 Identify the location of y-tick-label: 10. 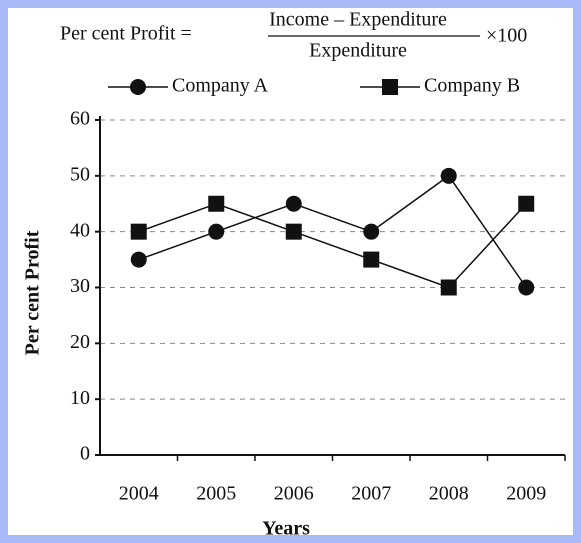
(80, 398).